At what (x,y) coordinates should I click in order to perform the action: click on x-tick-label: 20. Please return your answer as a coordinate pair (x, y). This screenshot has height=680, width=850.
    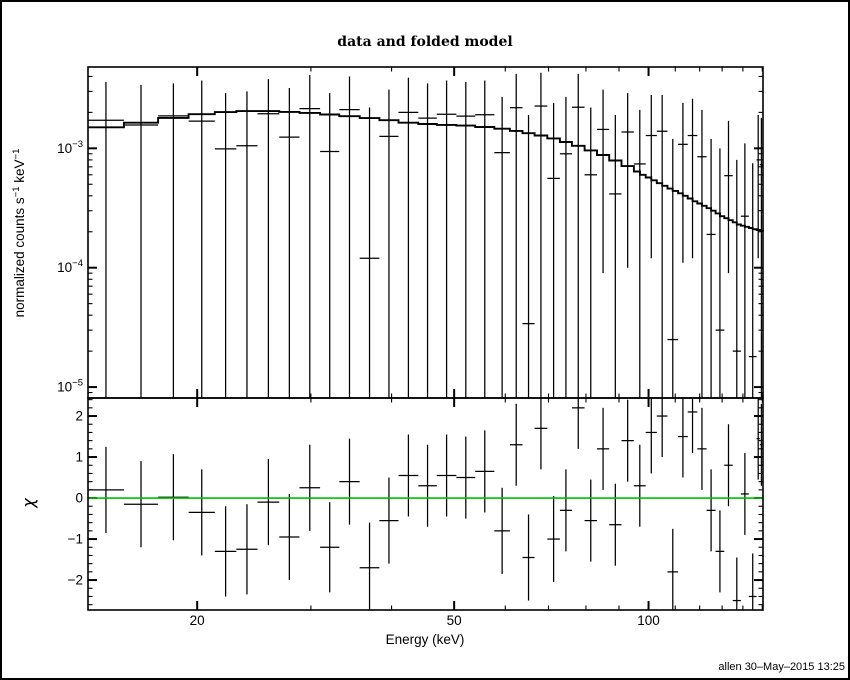
    Looking at the image, I should click on (197, 620).